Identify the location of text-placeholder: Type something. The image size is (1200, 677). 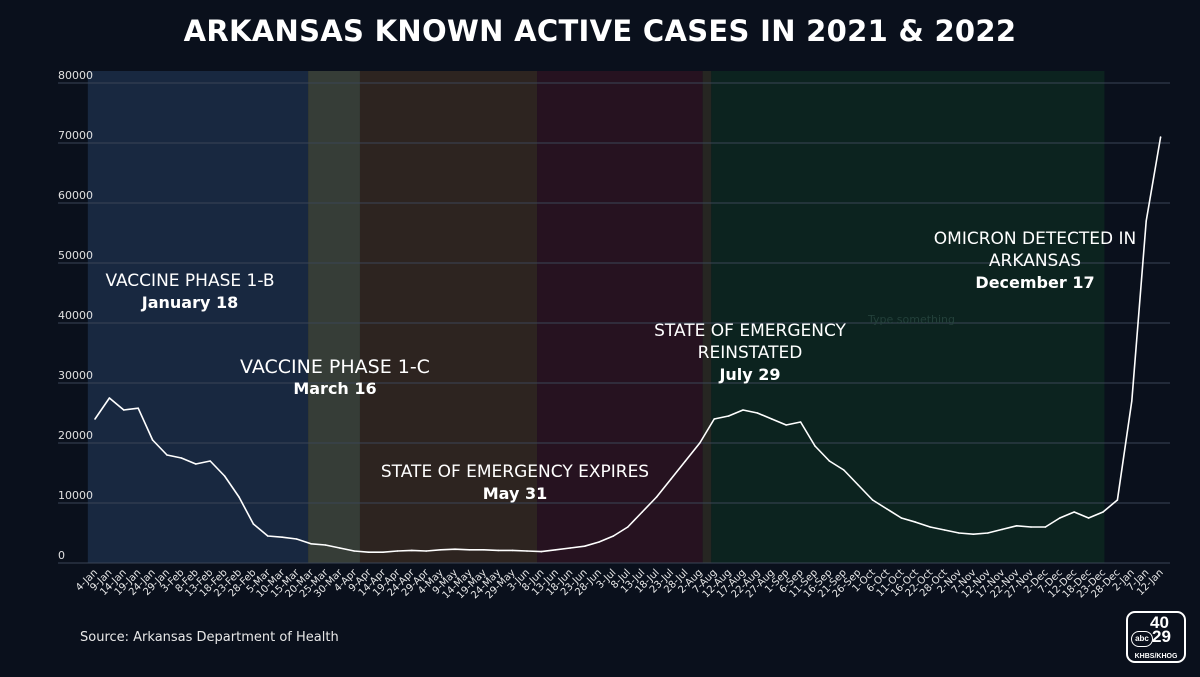
(912, 319).